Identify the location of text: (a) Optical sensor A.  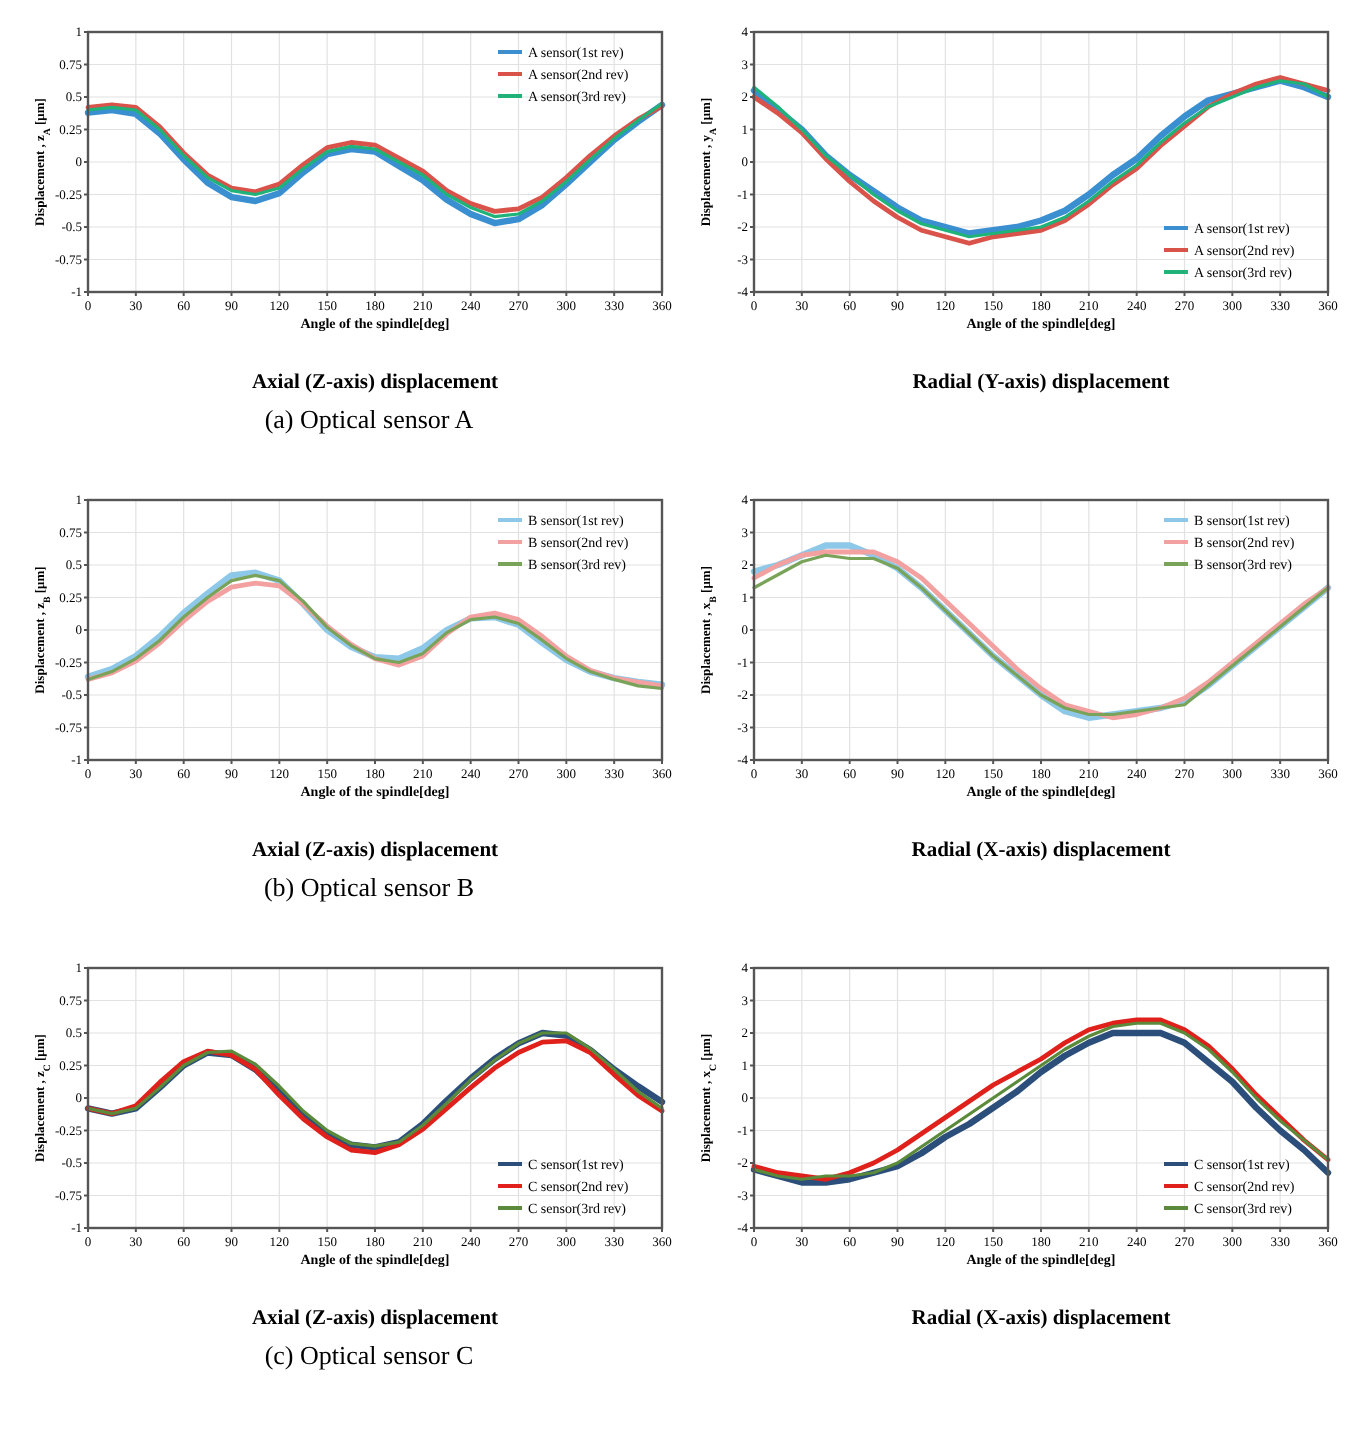
(369, 419).